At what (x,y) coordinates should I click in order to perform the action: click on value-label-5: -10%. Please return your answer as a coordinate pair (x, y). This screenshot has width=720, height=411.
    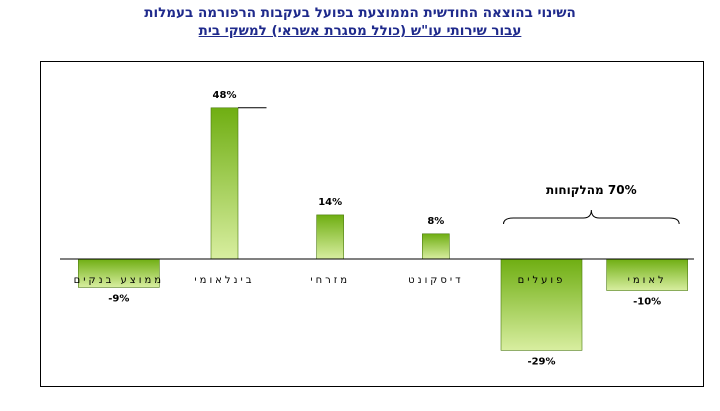
    Looking at the image, I should click on (647, 302).